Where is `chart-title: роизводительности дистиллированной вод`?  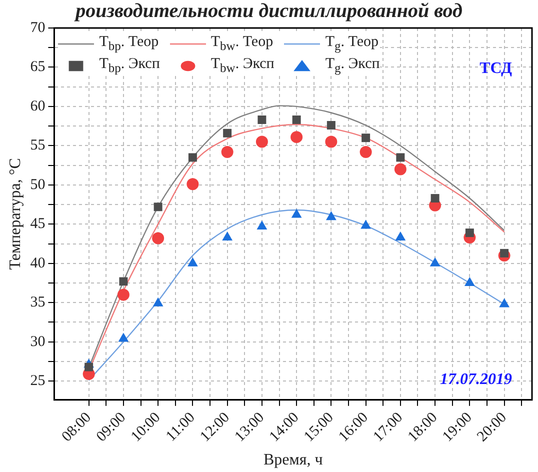 chart-title: роизводительности дистиллированной вод is located at coordinates (268, 11).